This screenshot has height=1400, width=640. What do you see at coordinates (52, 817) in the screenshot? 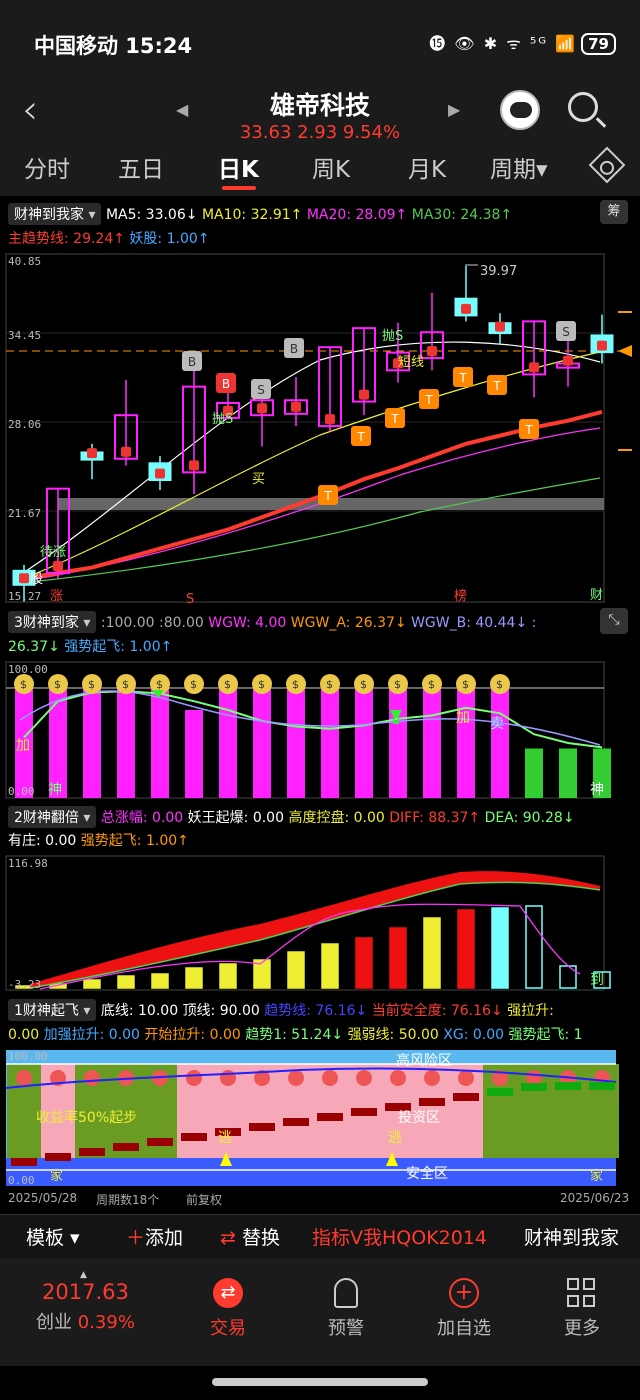
I see `p2-indicator-select: 2财神翻倍` at bounding box center [52, 817].